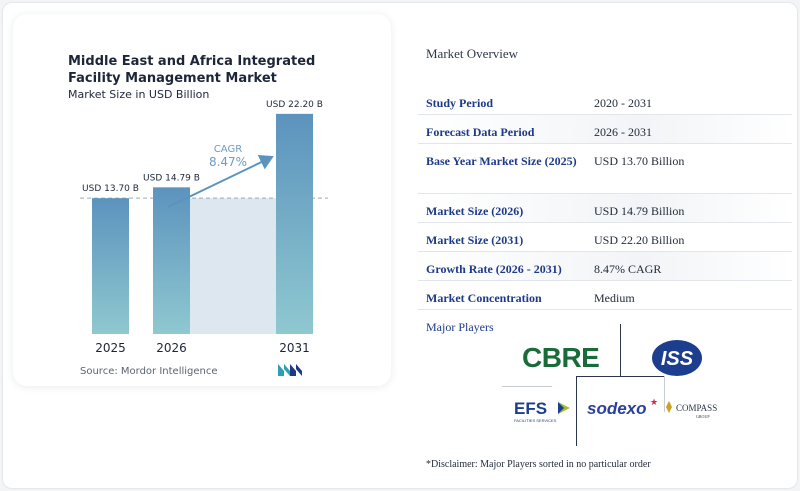 Image resolution: width=800 pixels, height=491 pixels. What do you see at coordinates (294, 348) in the screenshot?
I see `x-tick-label: 2031` at bounding box center [294, 348].